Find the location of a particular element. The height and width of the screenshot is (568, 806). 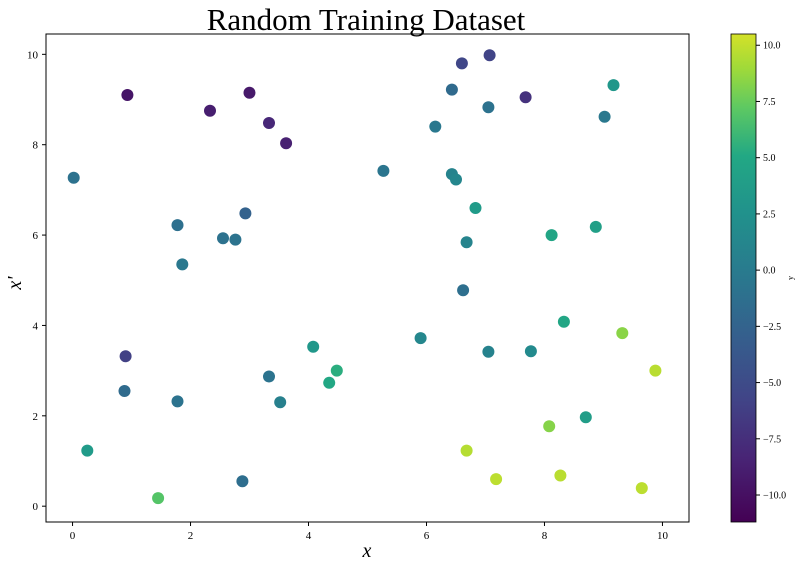

colorbar-tick-label: −2.5 is located at coordinates (772, 327).